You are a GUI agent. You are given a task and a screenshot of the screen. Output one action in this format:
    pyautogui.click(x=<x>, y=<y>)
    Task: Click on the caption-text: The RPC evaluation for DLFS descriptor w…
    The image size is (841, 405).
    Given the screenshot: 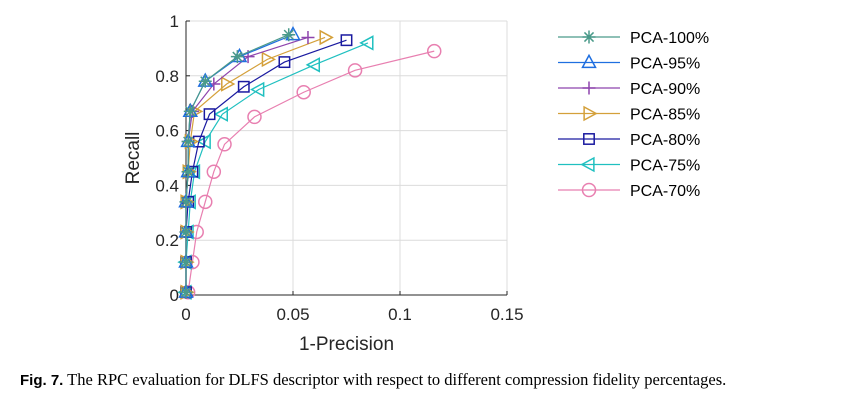 What is the action you would take?
    pyautogui.click(x=395, y=379)
    